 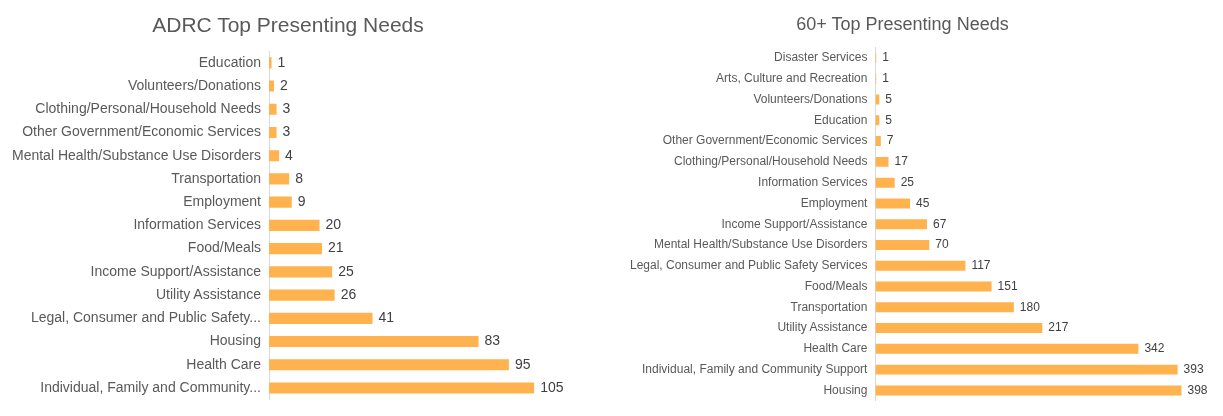 What do you see at coordinates (890, 140) in the screenshot?
I see `data-label: 7` at bounding box center [890, 140].